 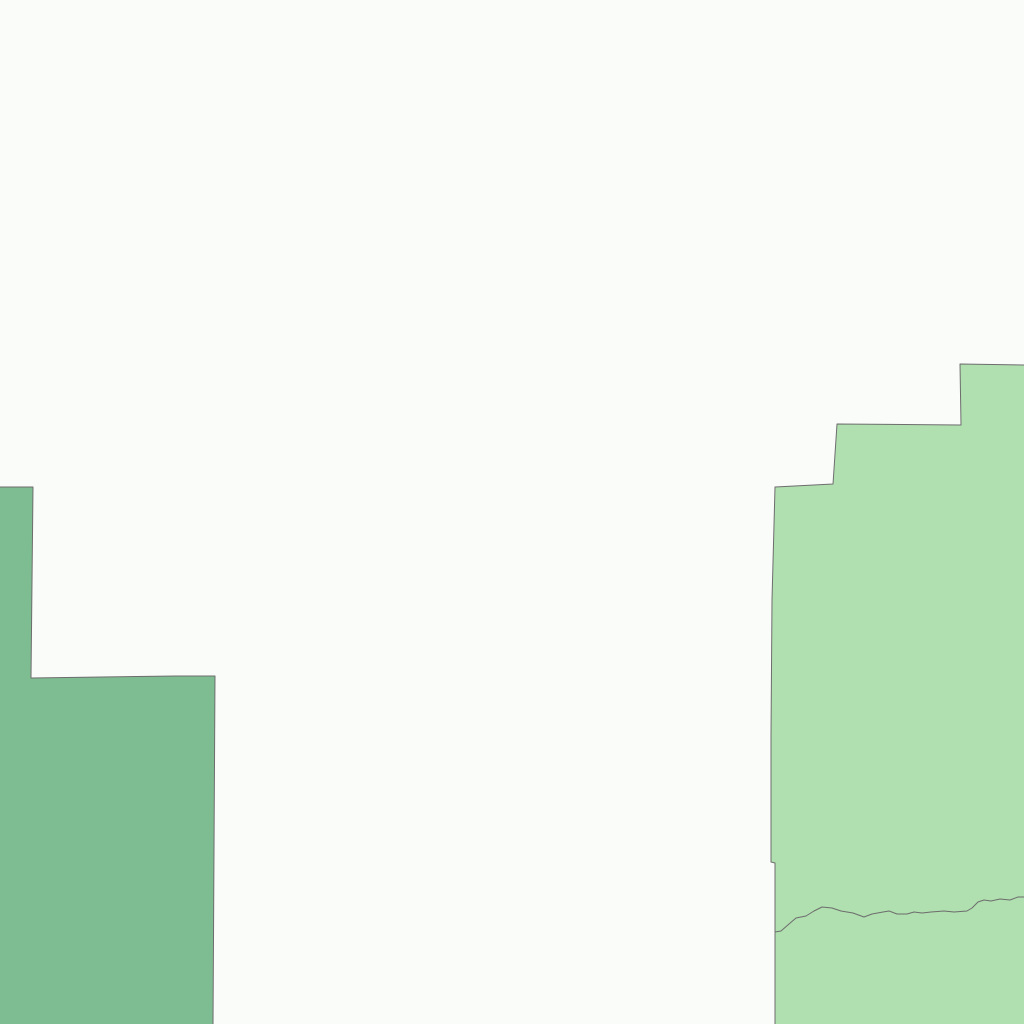 I want to click on east-region-internal-boundary, so click(x=899, y=914).